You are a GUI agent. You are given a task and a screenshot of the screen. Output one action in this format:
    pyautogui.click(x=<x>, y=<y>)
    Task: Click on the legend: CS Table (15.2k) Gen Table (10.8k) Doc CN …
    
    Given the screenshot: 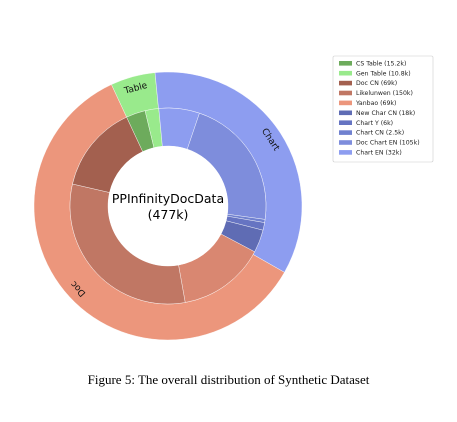 What is the action you would take?
    pyautogui.click(x=383, y=109)
    